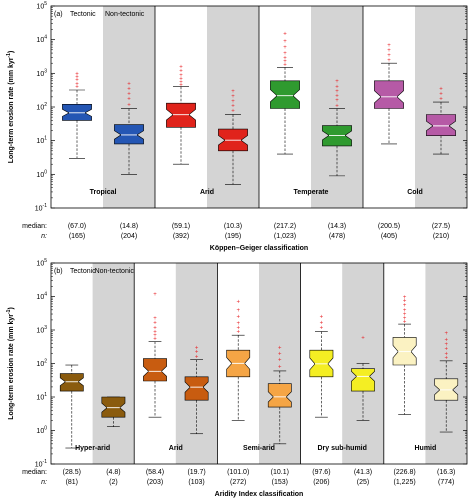 The width and height of the screenshot is (474, 500). Describe the element at coordinates (196, 472) in the screenshot. I see `median-value: (19.7)` at that location.